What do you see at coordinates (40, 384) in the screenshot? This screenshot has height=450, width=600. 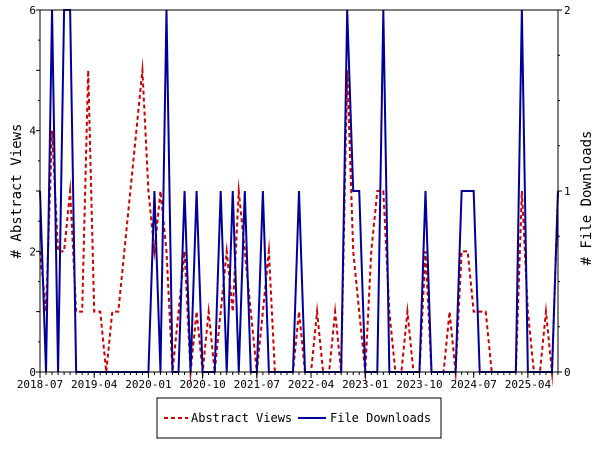 I see `x-tick-label: 2018-07` at bounding box center [40, 384].